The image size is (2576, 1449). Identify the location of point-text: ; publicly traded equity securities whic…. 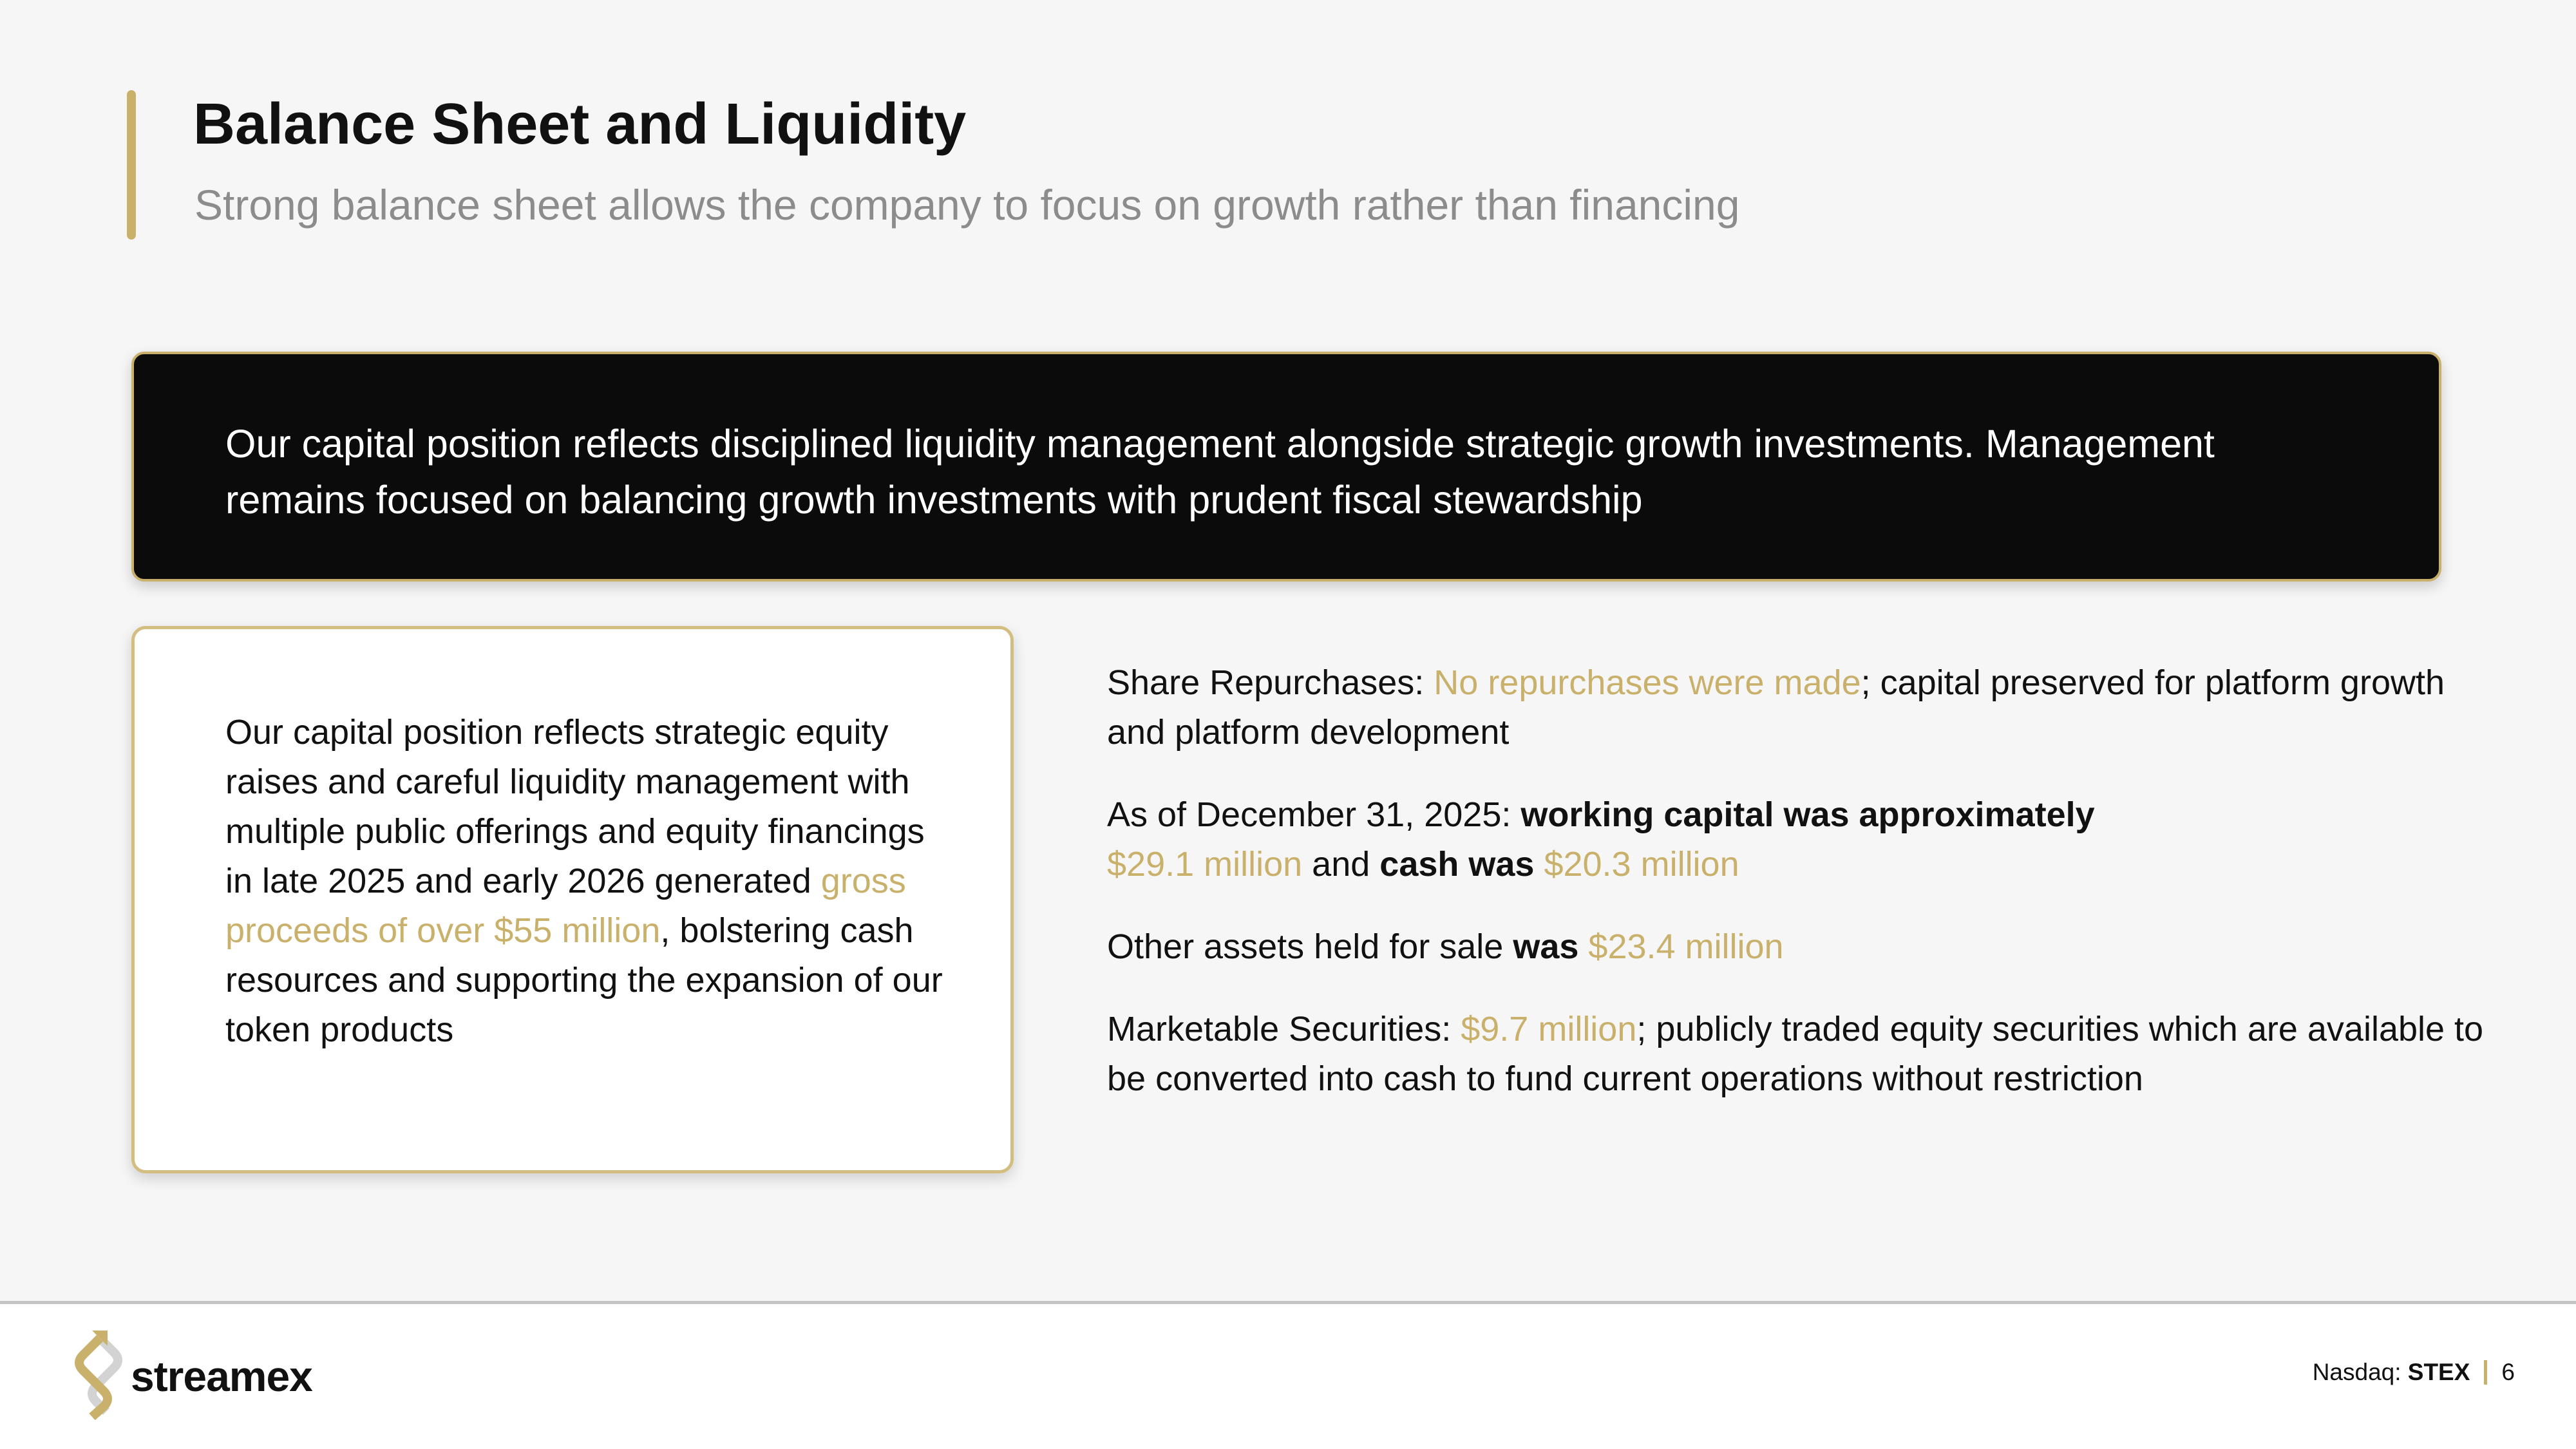
(1795, 1054).